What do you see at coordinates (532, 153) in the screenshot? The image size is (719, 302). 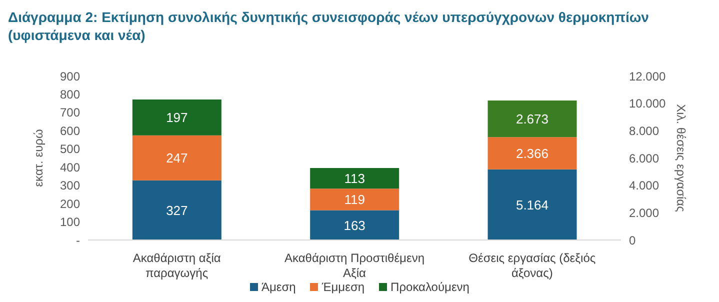 I see `data-label: 2.366` at bounding box center [532, 153].